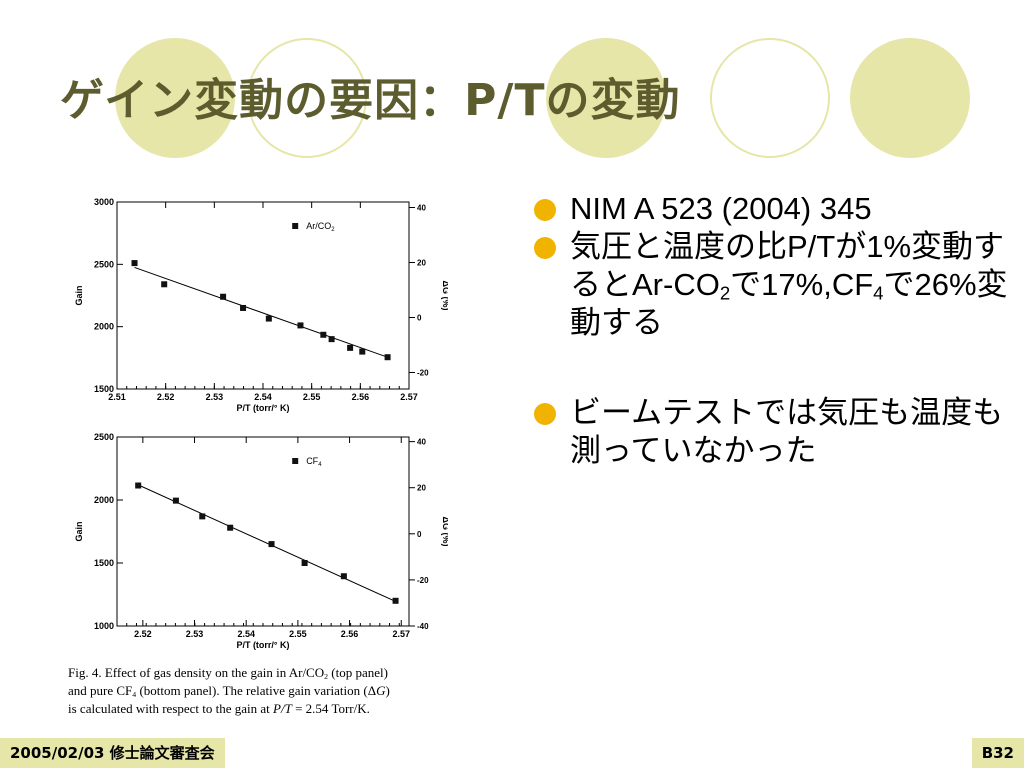 Image resolution: width=1024 pixels, height=768 pixels. Describe the element at coordinates (423, 626) in the screenshot. I see `y2-tick-label: -40` at that location.